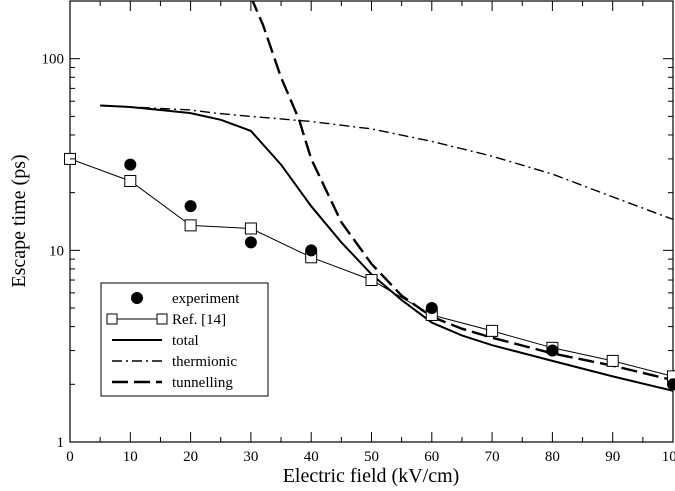 Image resolution: width=675 pixels, height=491 pixels. What do you see at coordinates (112, 319) in the screenshot?
I see `legend-square-left` at bounding box center [112, 319].